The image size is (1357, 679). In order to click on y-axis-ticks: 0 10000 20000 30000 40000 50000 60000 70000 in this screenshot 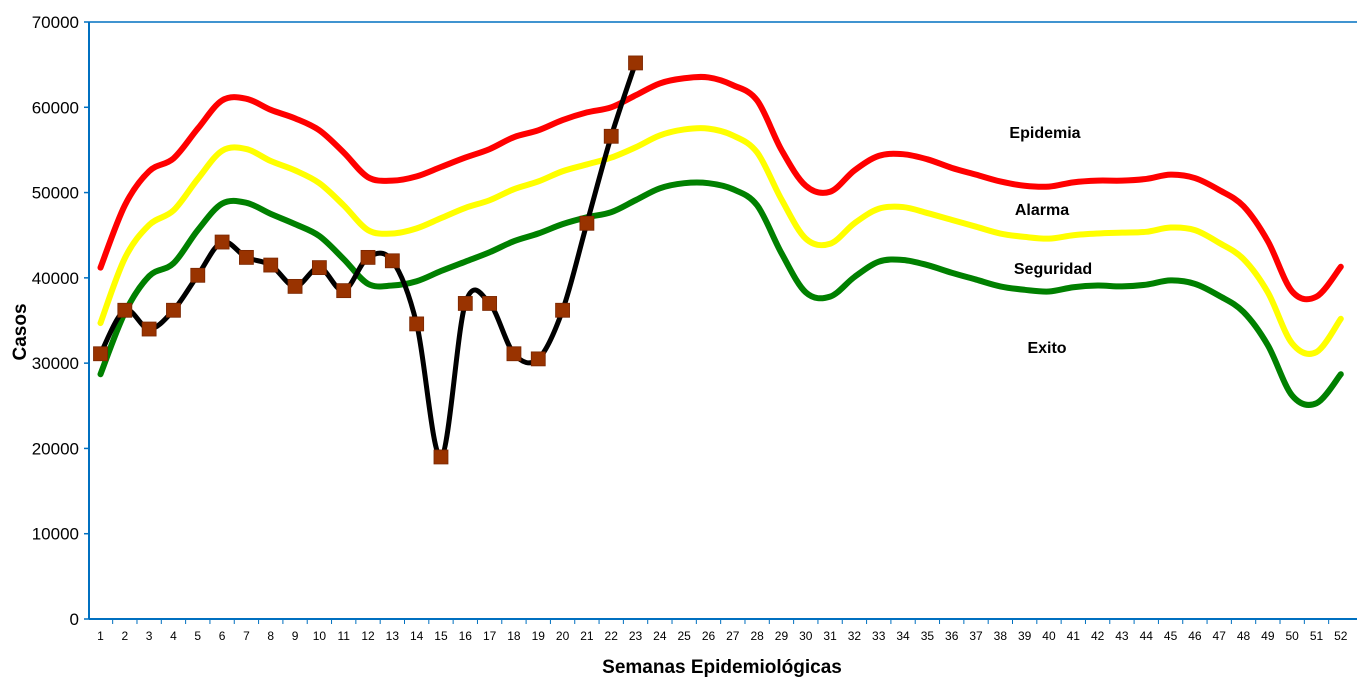, I will do `click(60, 321)`.